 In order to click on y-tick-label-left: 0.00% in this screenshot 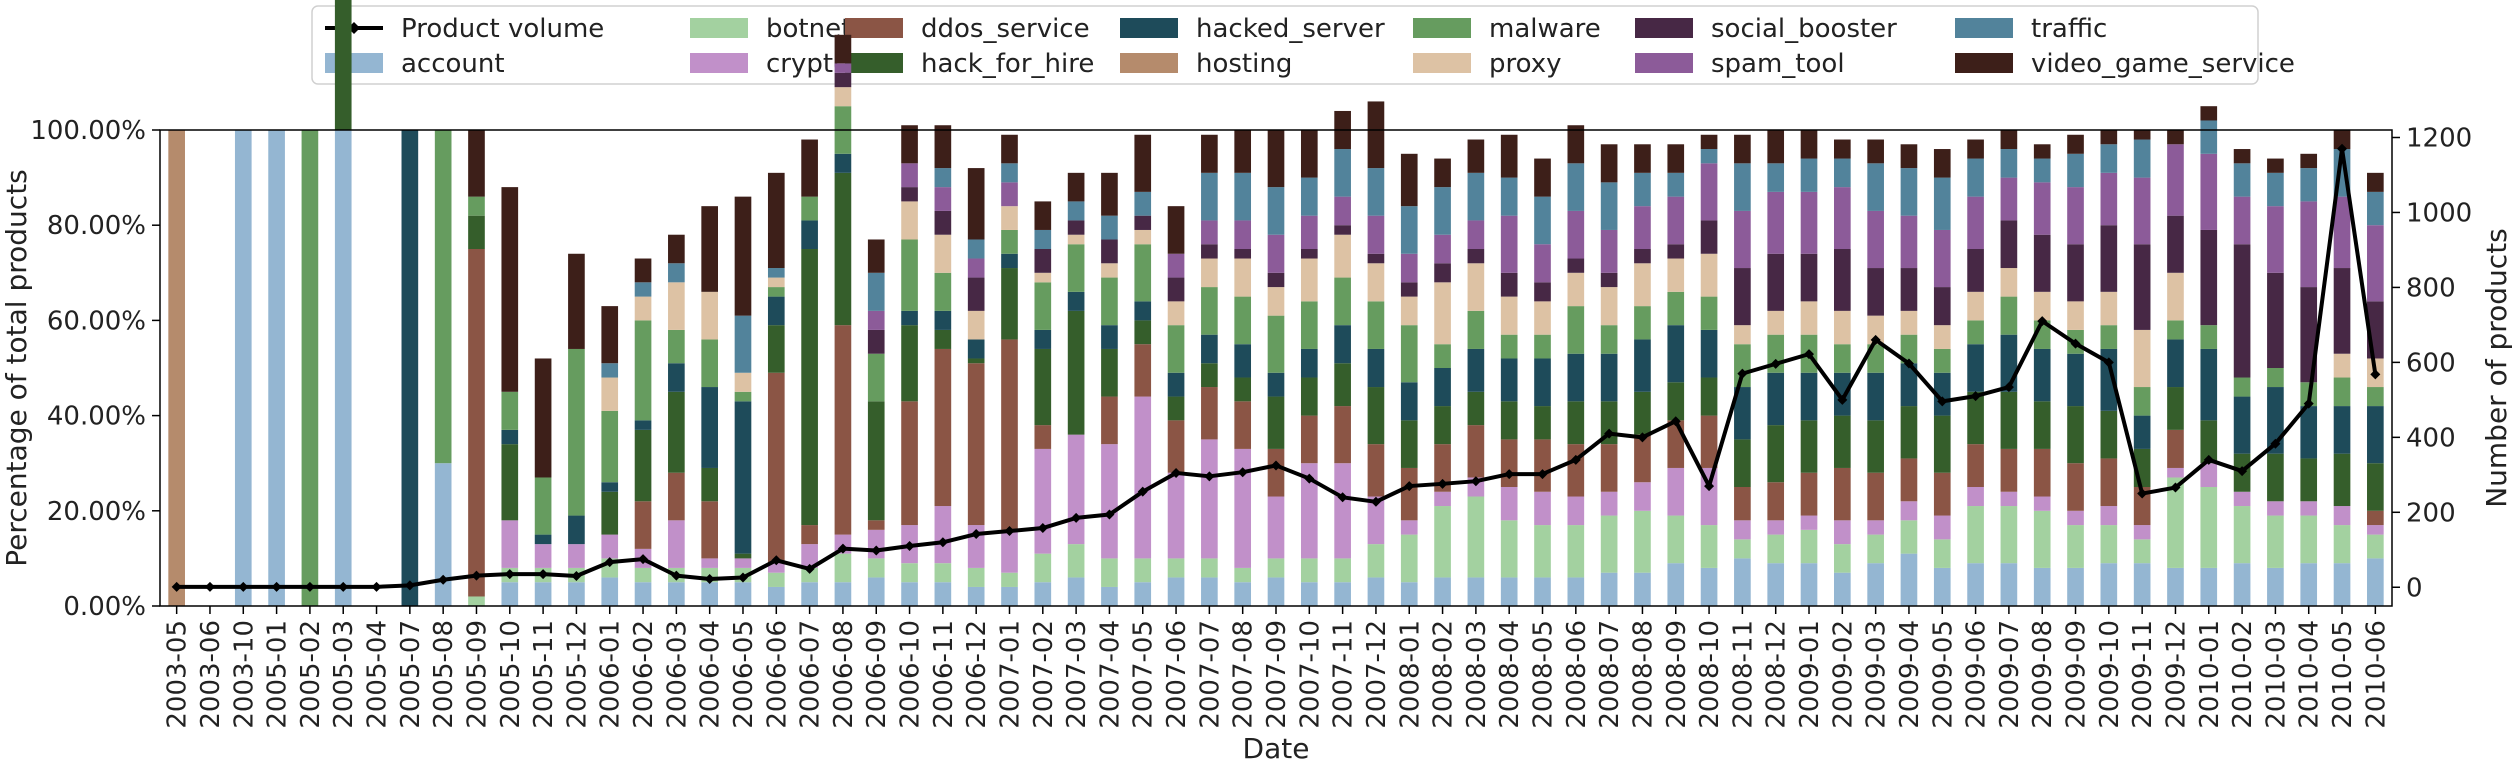, I will do `click(104, 607)`.